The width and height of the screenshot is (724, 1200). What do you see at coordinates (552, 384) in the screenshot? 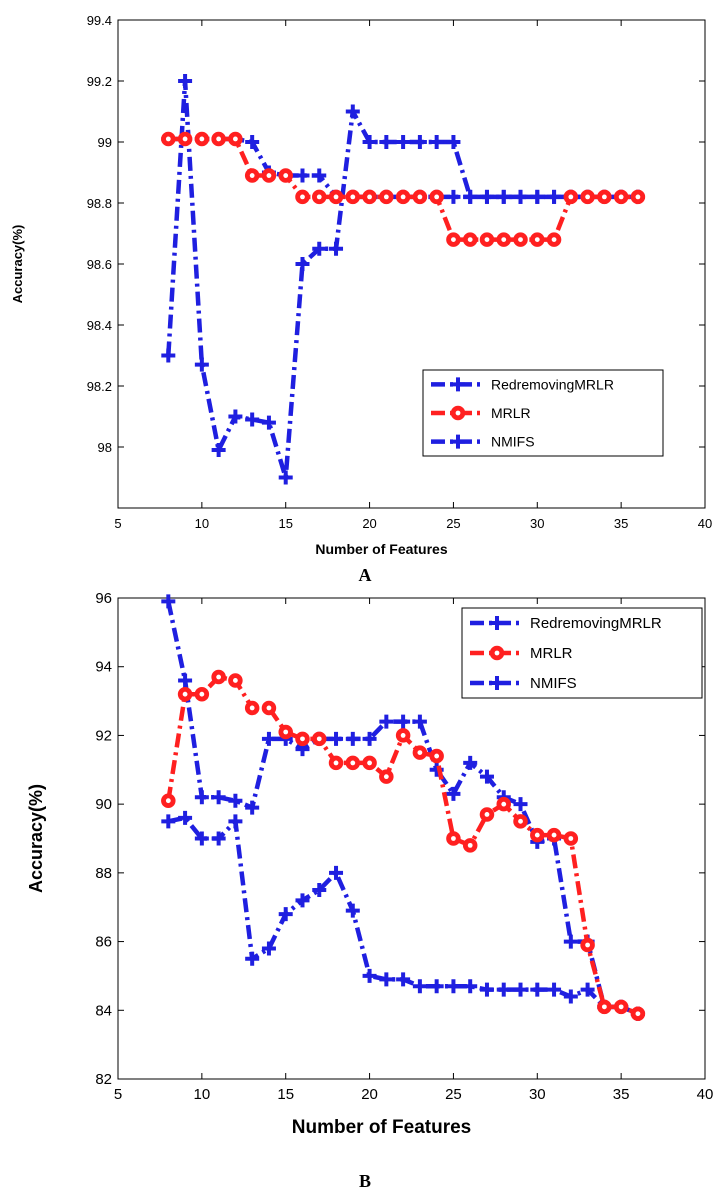
I see `legend-entry: RedremovingMRLR` at bounding box center [552, 384].